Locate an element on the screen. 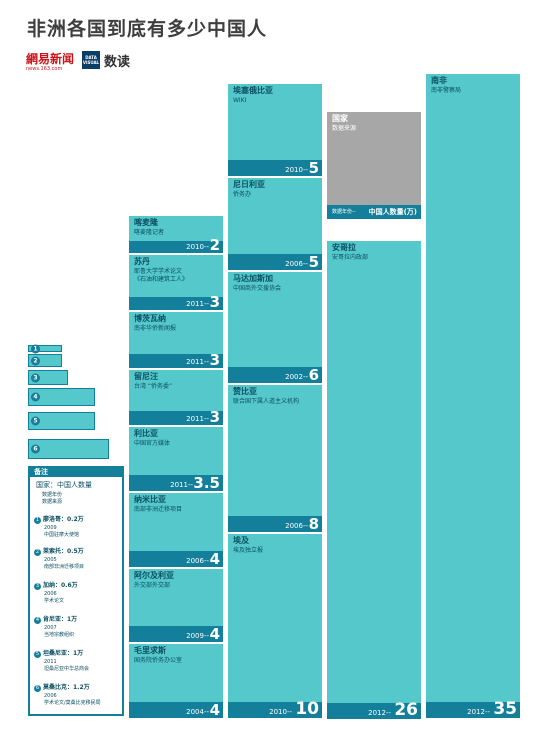 The image size is (550, 740). country-source: 南非警察局 is located at coordinates (446, 90).